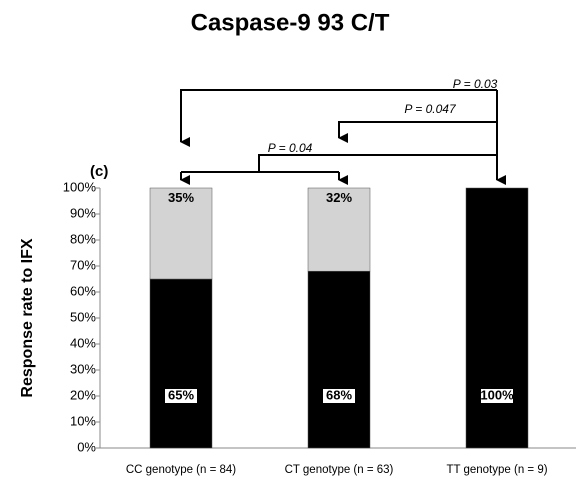 This screenshot has height=485, width=578. I want to click on value-label: 65%, so click(181, 394).